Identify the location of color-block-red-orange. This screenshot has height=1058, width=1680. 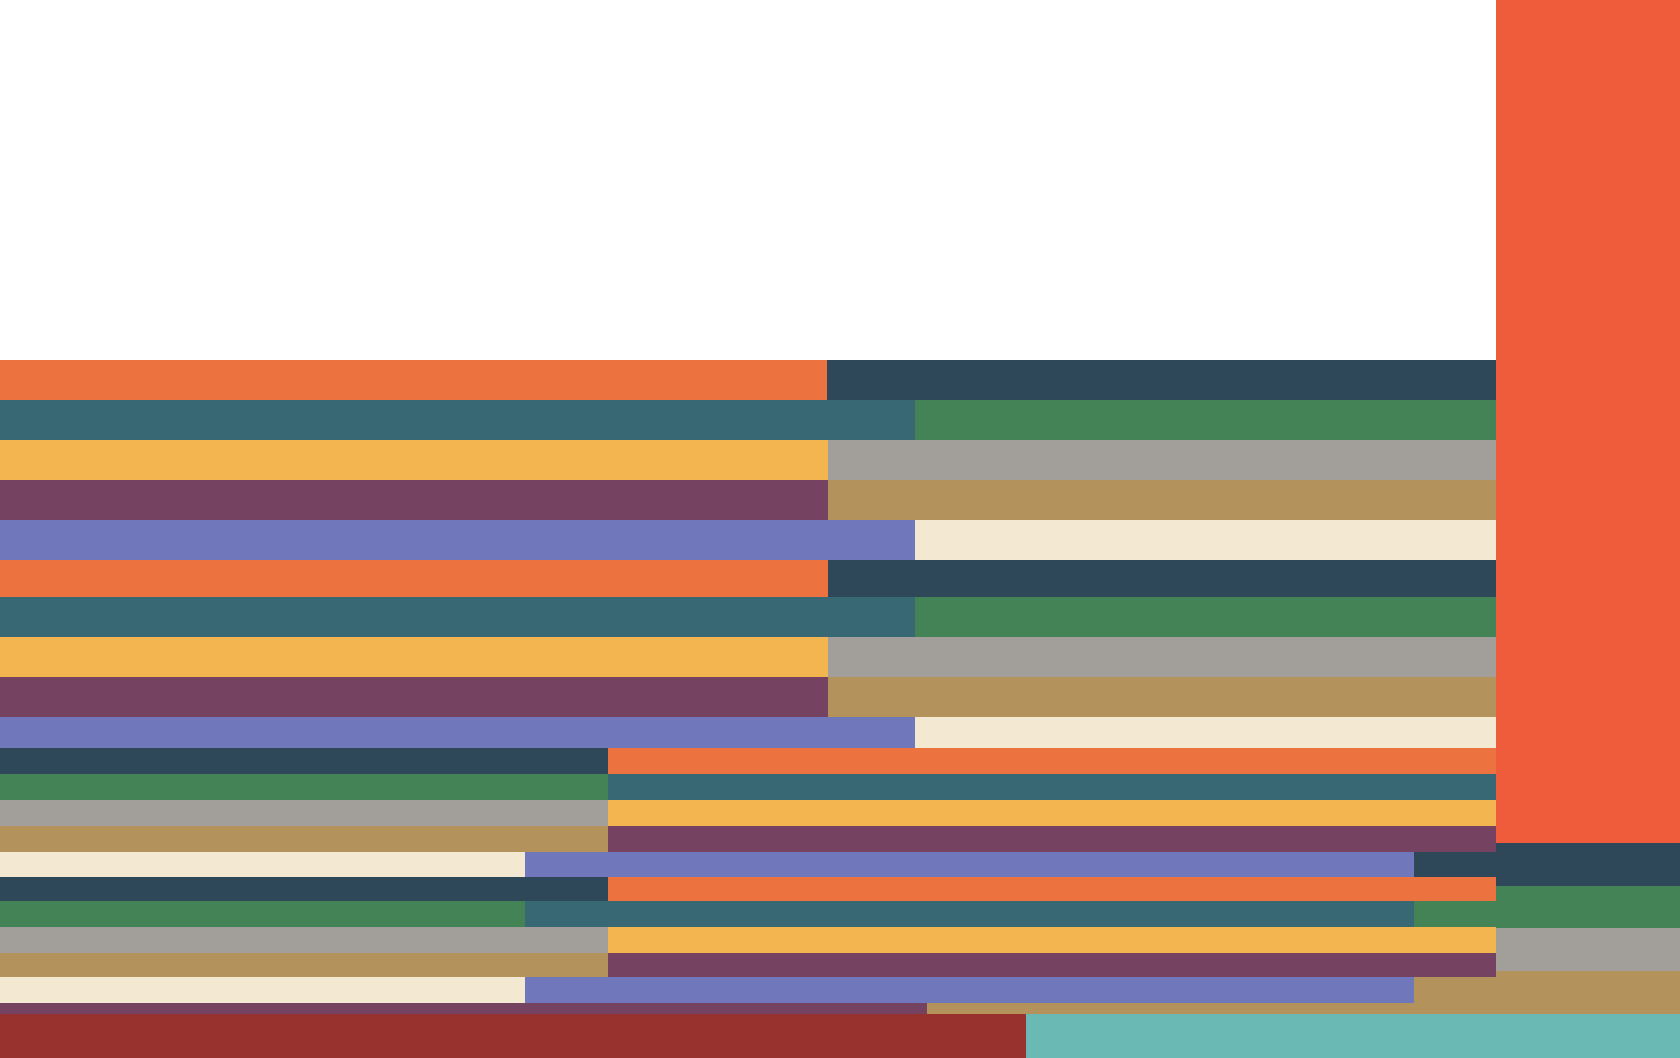
(1588, 422).